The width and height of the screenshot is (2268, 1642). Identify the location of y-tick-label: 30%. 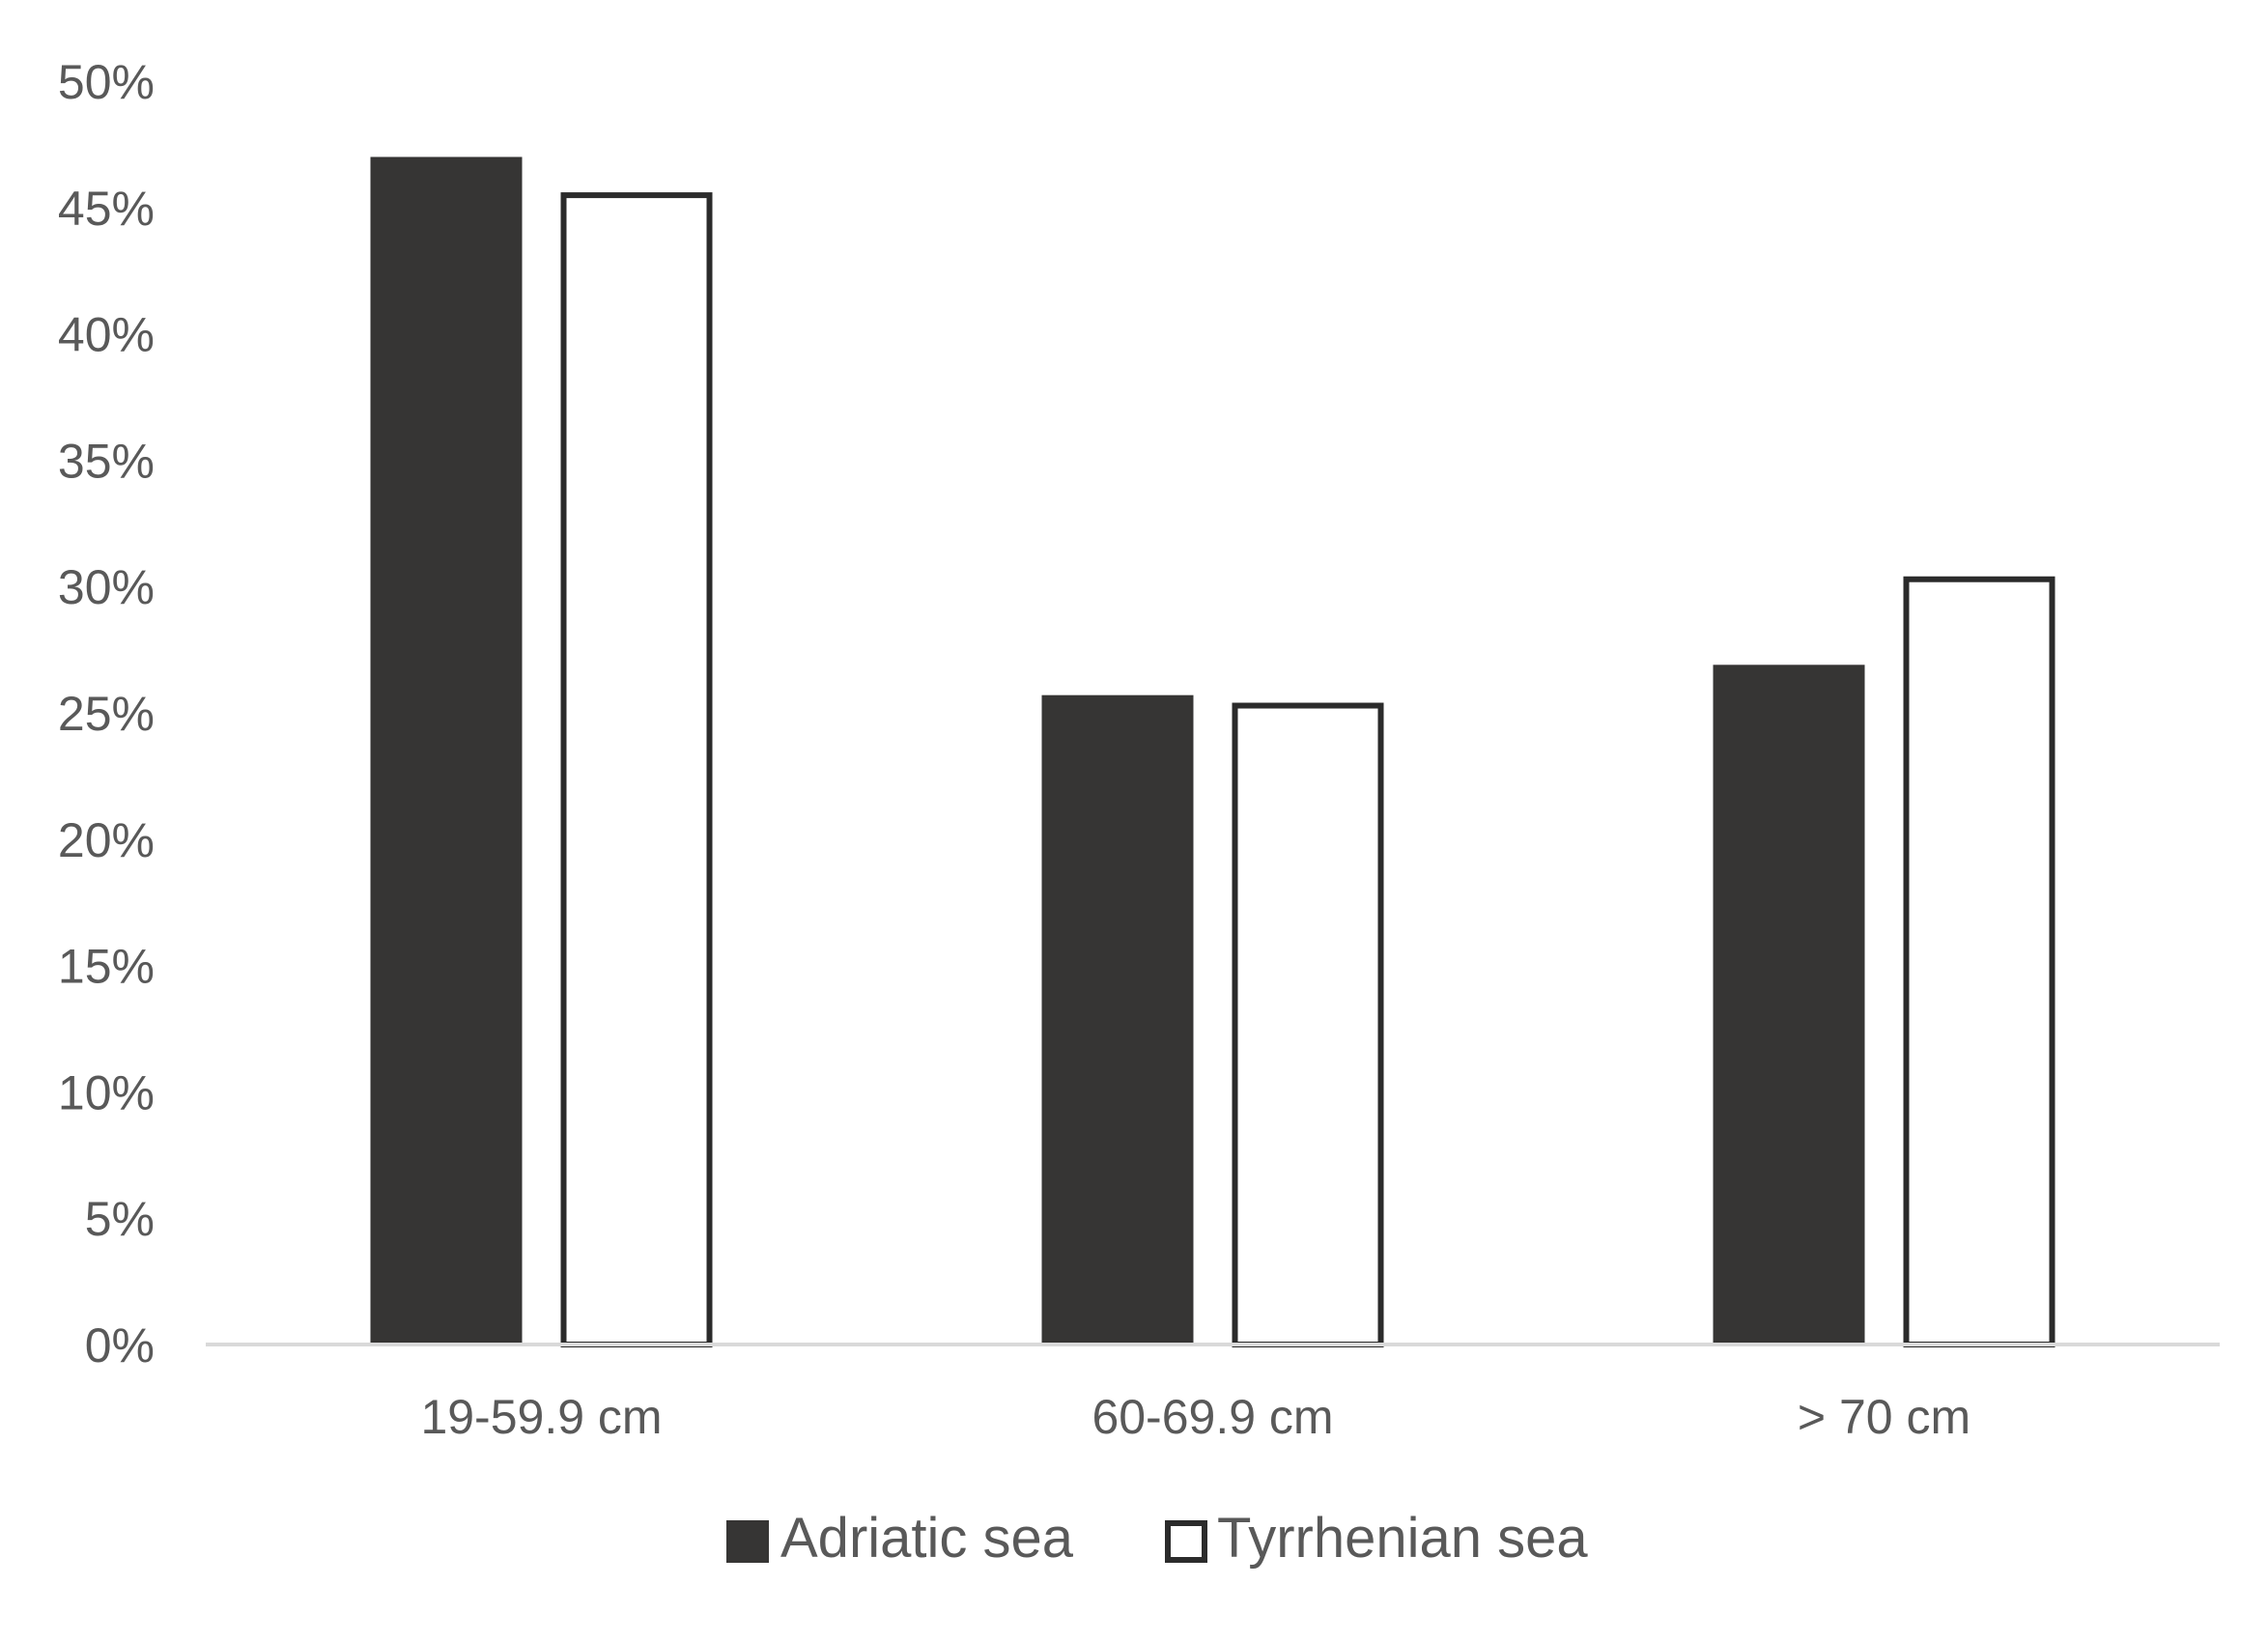
(106, 587).